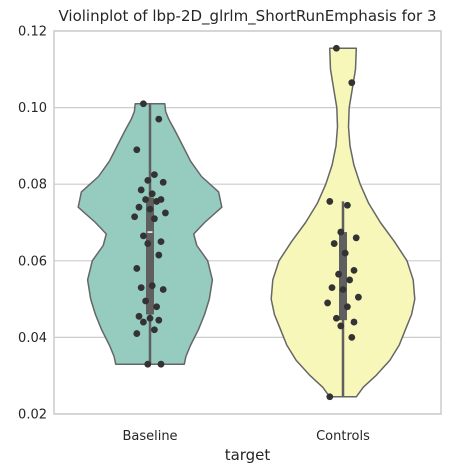 The image size is (450, 473). Describe the element at coordinates (149, 436) in the screenshot. I see `x-tick-label-baseline: Baseline` at that location.